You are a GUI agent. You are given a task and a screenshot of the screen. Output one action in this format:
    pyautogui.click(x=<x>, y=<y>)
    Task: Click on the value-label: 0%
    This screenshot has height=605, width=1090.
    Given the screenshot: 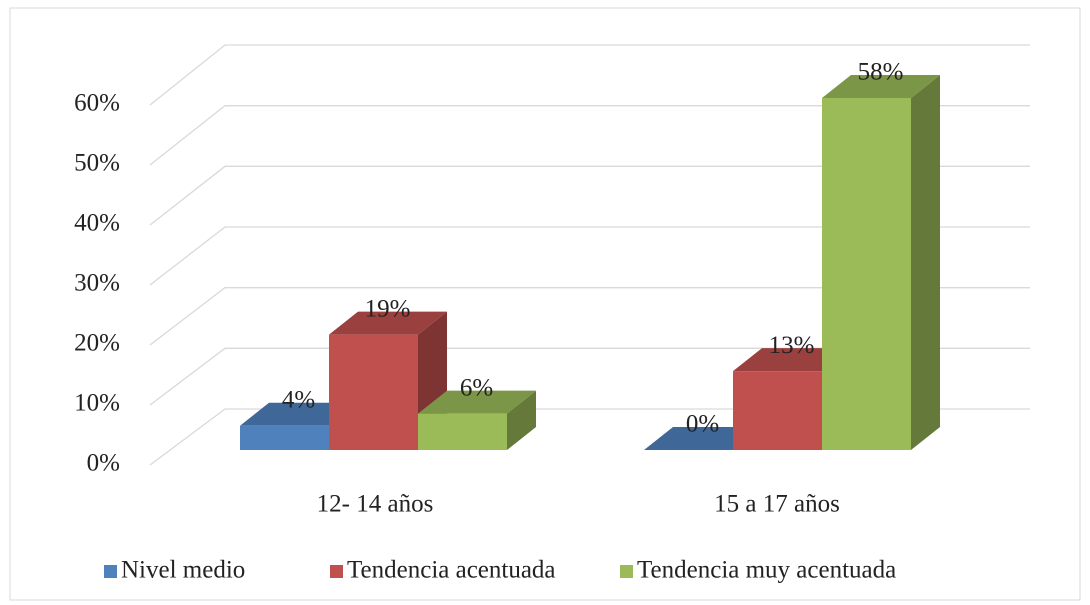 What is the action you would take?
    pyautogui.click(x=702, y=424)
    